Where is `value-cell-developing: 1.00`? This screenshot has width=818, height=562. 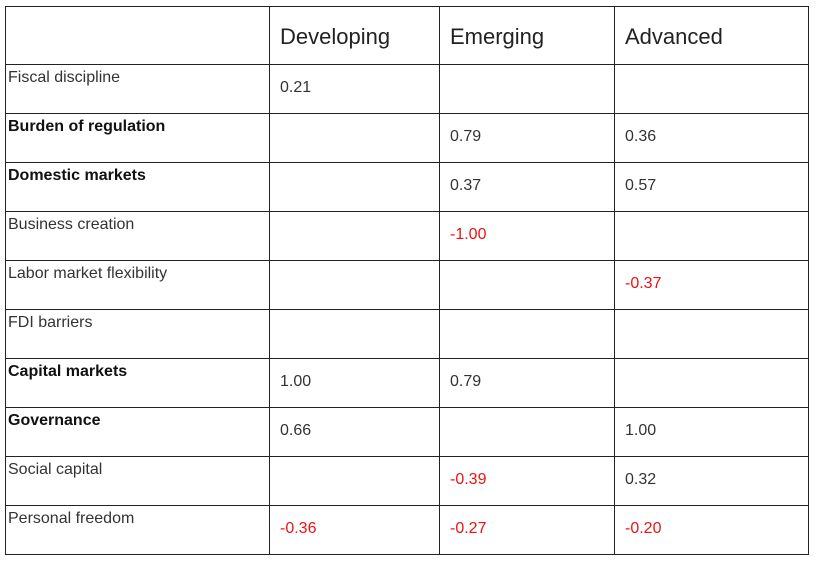
value-cell-developing: 1.00 is located at coordinates (354, 383).